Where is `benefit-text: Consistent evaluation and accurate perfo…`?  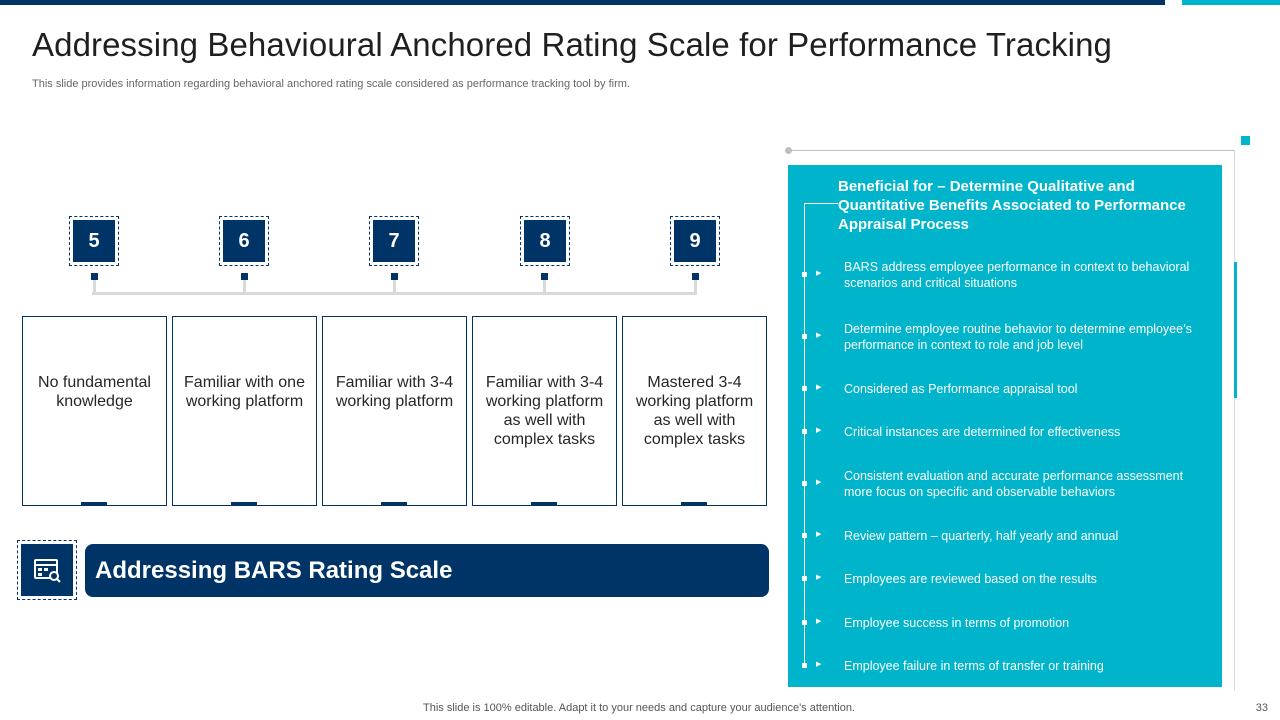 benefit-text: Consistent evaluation and accurate perfo… is located at coordinates (1014, 484).